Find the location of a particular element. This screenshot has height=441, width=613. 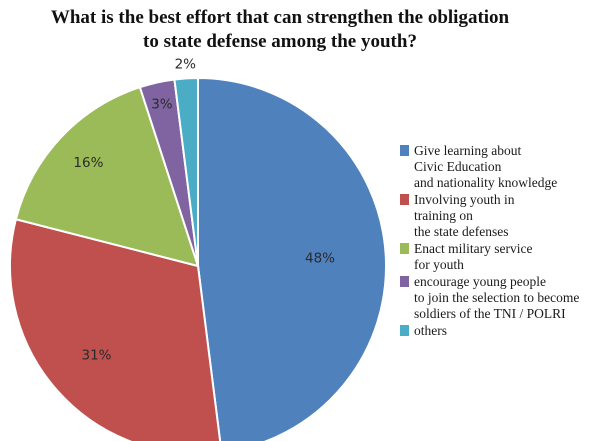

legend-label-line: for youth is located at coordinates (439, 264).